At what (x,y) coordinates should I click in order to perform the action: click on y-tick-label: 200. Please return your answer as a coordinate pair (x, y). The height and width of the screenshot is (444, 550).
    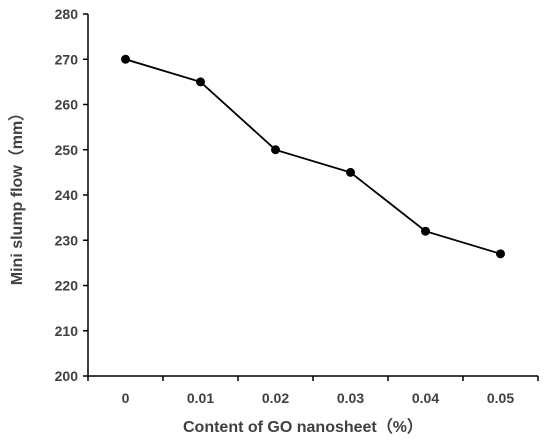
    Looking at the image, I should click on (67, 376).